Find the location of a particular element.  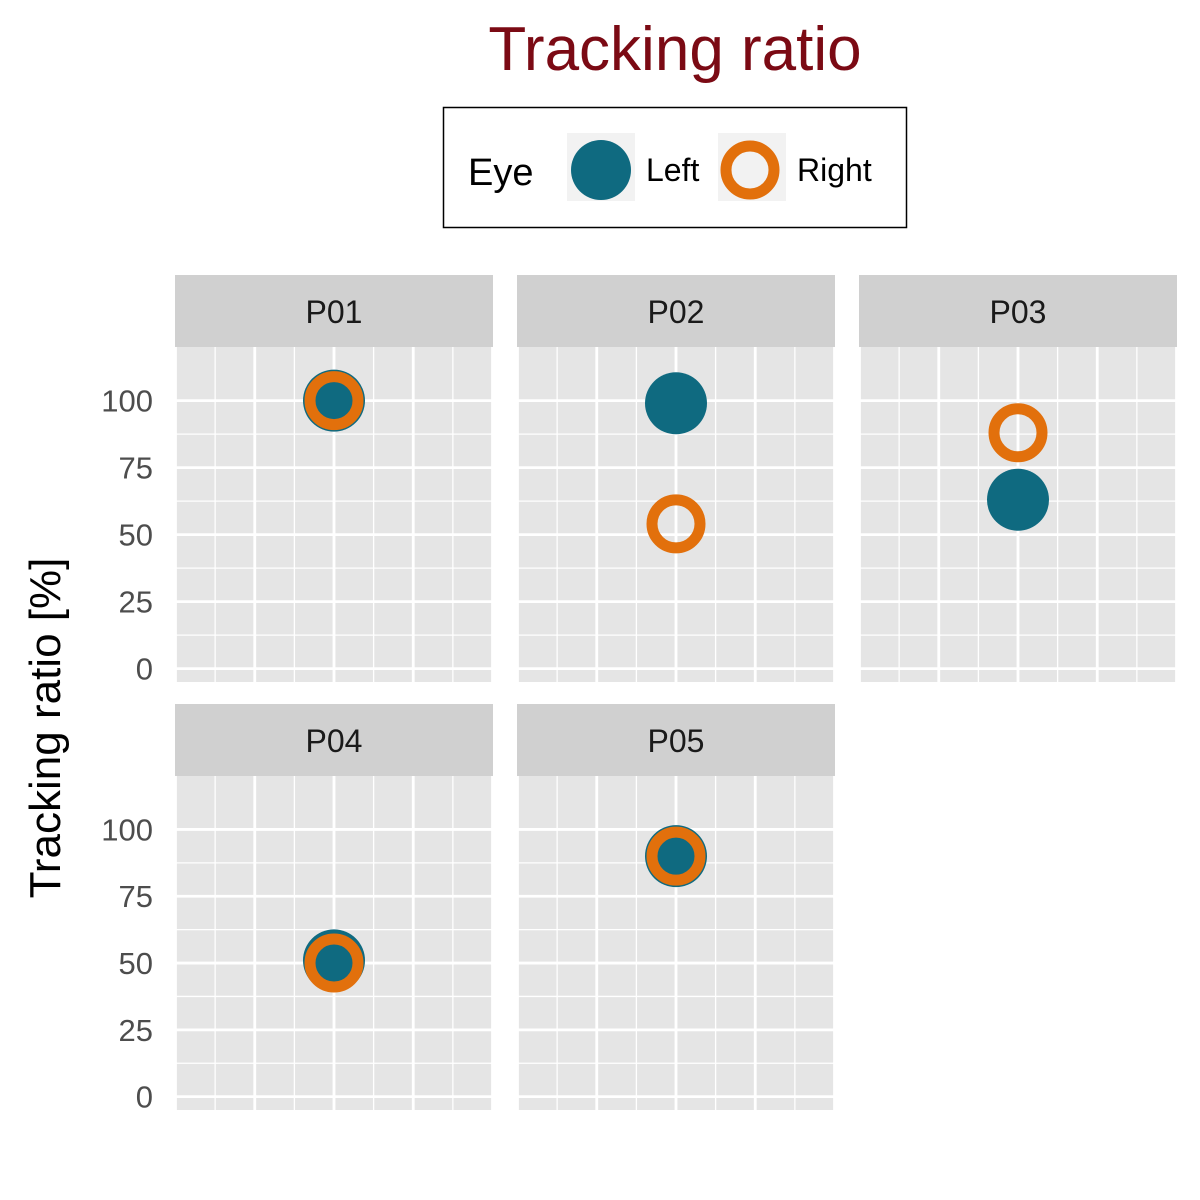

point-right-p05 is located at coordinates (676, 856).